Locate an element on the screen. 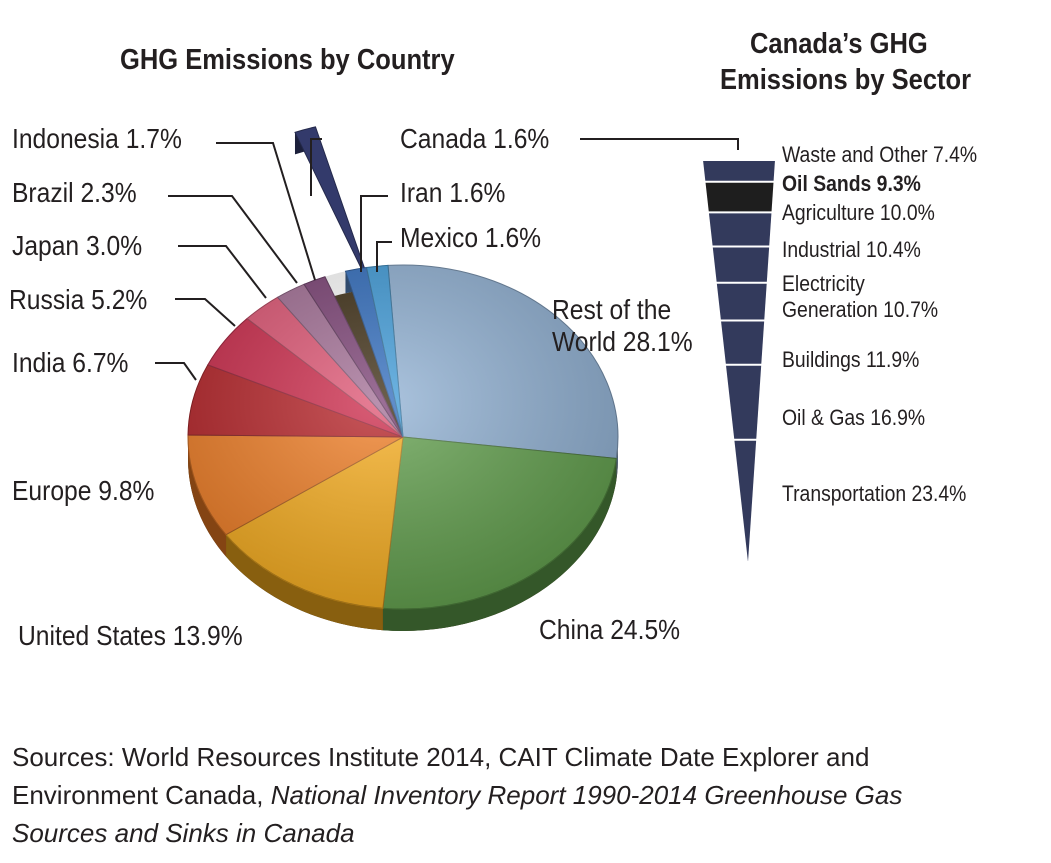  sector-label-agriculture: Agriculture 10.0% is located at coordinates (858, 212).